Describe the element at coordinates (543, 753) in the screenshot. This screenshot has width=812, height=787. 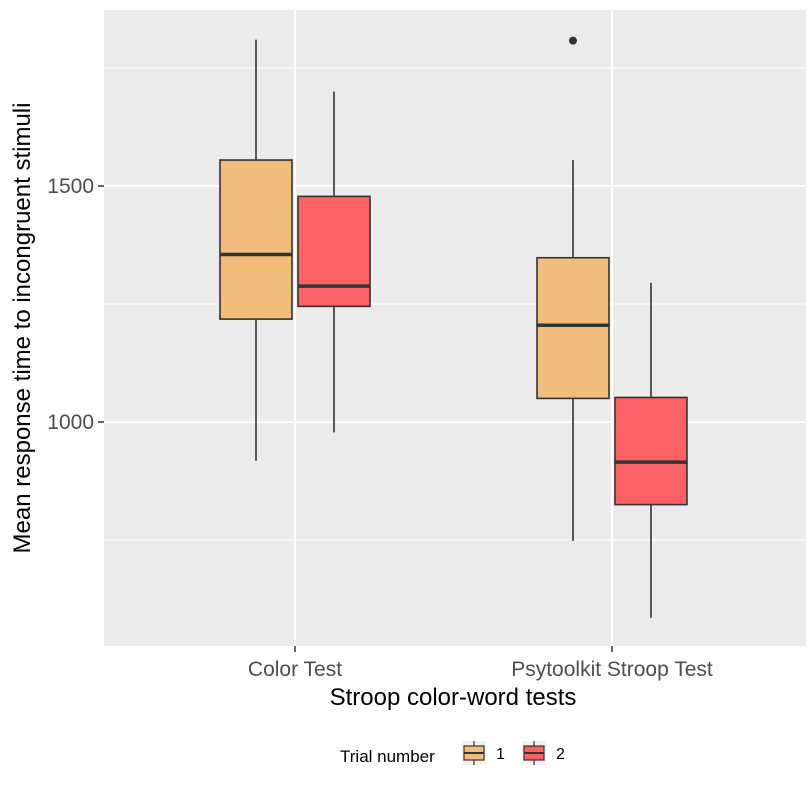
I see `legend-entry-2: 2` at that location.